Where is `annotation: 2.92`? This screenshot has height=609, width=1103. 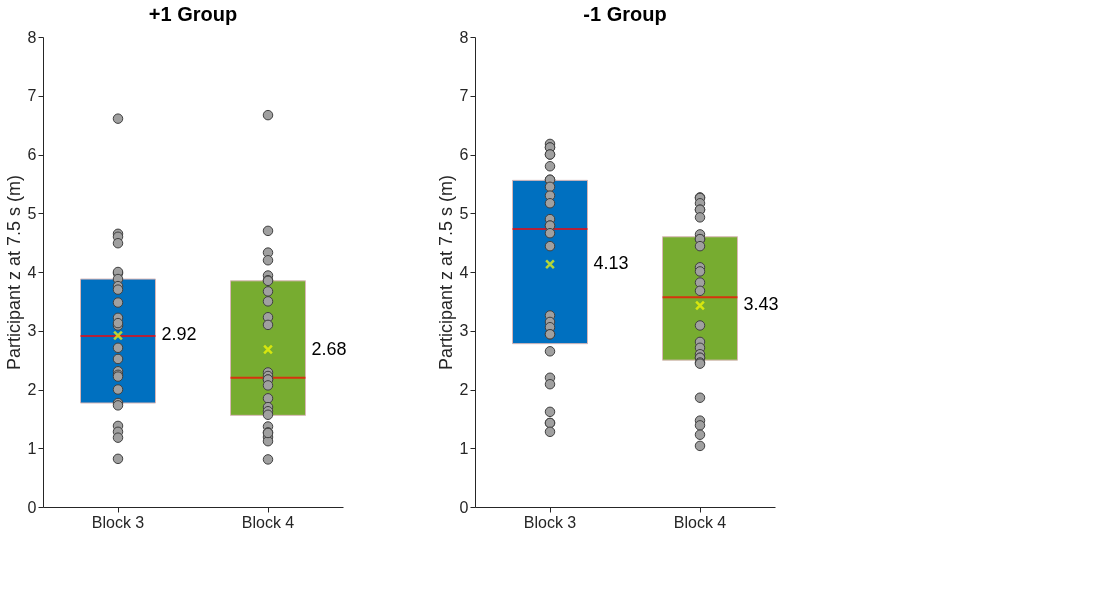 annotation: 2.92 is located at coordinates (179, 334).